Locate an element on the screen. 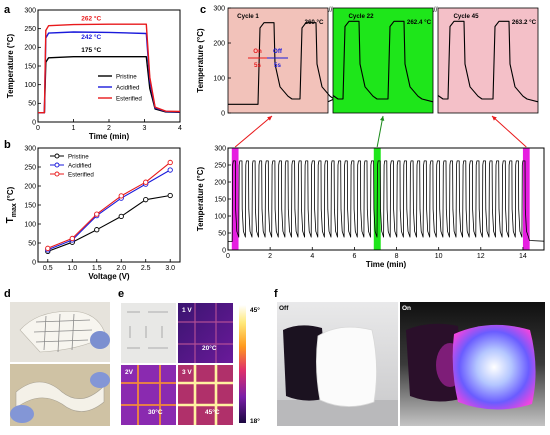 The width and height of the screenshot is (550, 435). temp-1v: 20°C is located at coordinates (209, 348).